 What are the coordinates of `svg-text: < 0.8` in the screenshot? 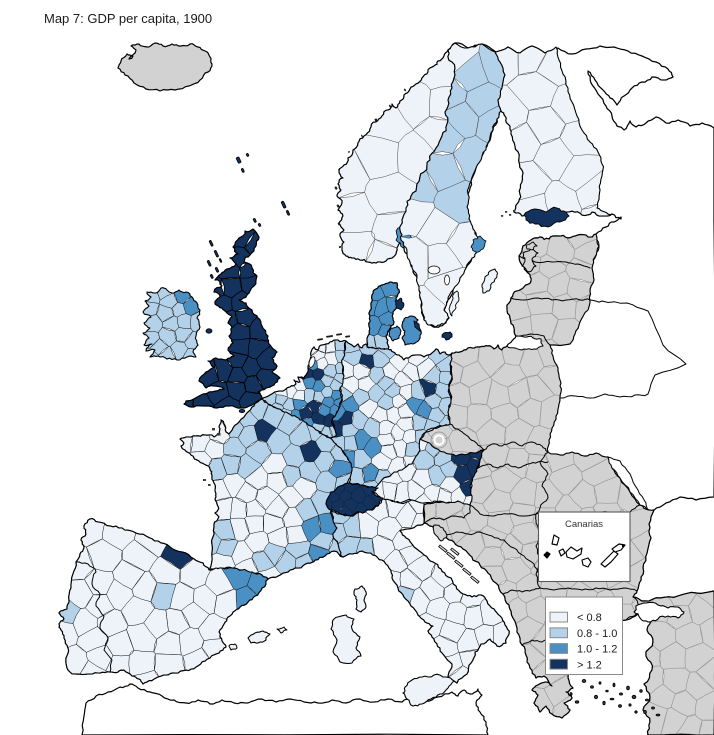 It's located at (589, 618).